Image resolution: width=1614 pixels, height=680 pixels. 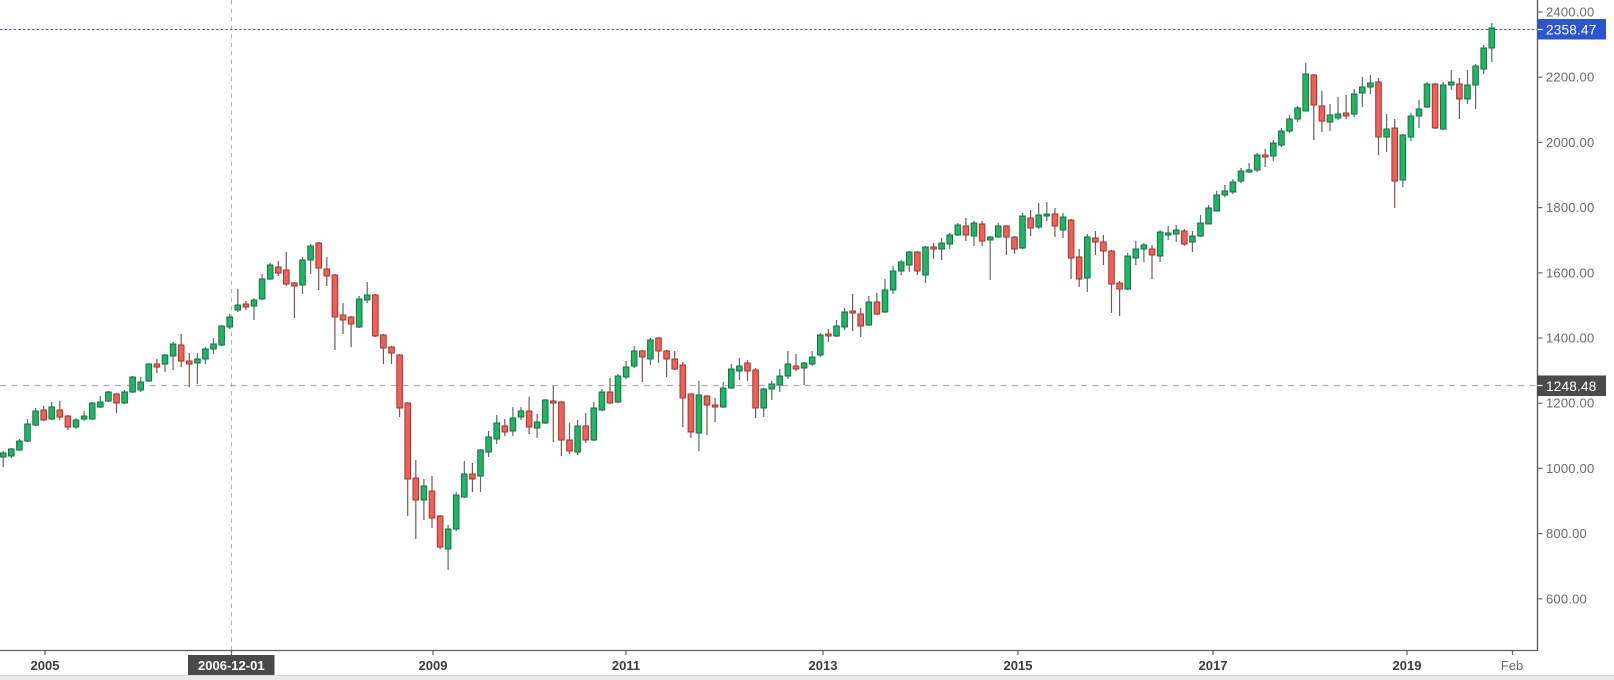 What do you see at coordinates (1566, 598) in the screenshot?
I see `svg-text: 600.00` at bounding box center [1566, 598].